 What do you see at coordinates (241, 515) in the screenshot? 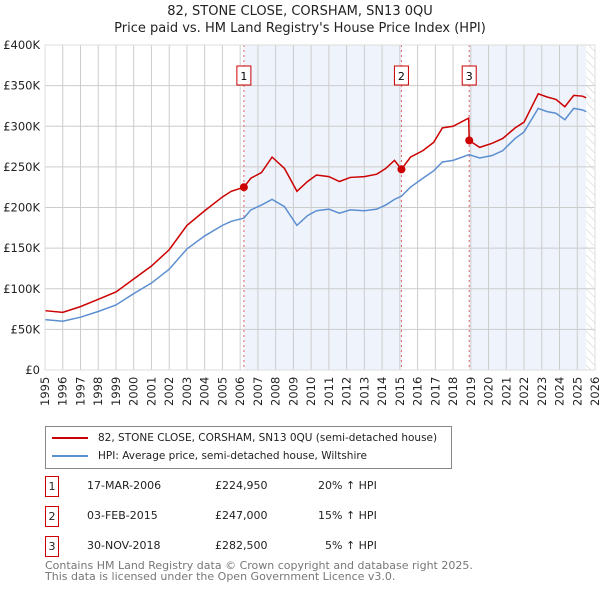
I see `sale-price: £247,000` at bounding box center [241, 515].